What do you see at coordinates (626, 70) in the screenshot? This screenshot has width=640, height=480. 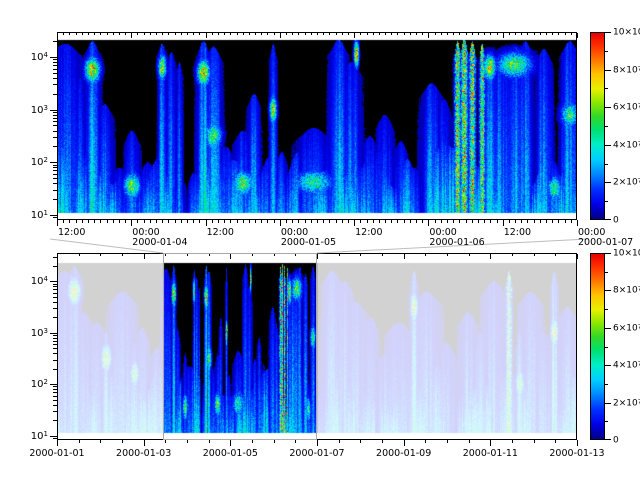 I see `colorbar-tick-label: 8×10⁷` at bounding box center [626, 70].